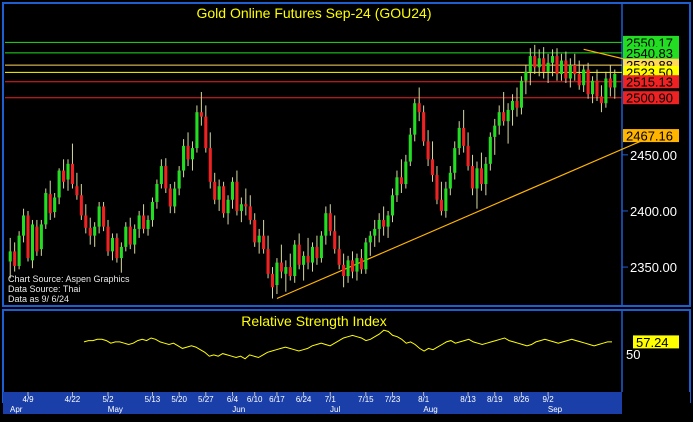 The height and width of the screenshot is (422, 693). What do you see at coordinates (73, 399) in the screenshot?
I see `time-tick-label: 4/22` at bounding box center [73, 399].